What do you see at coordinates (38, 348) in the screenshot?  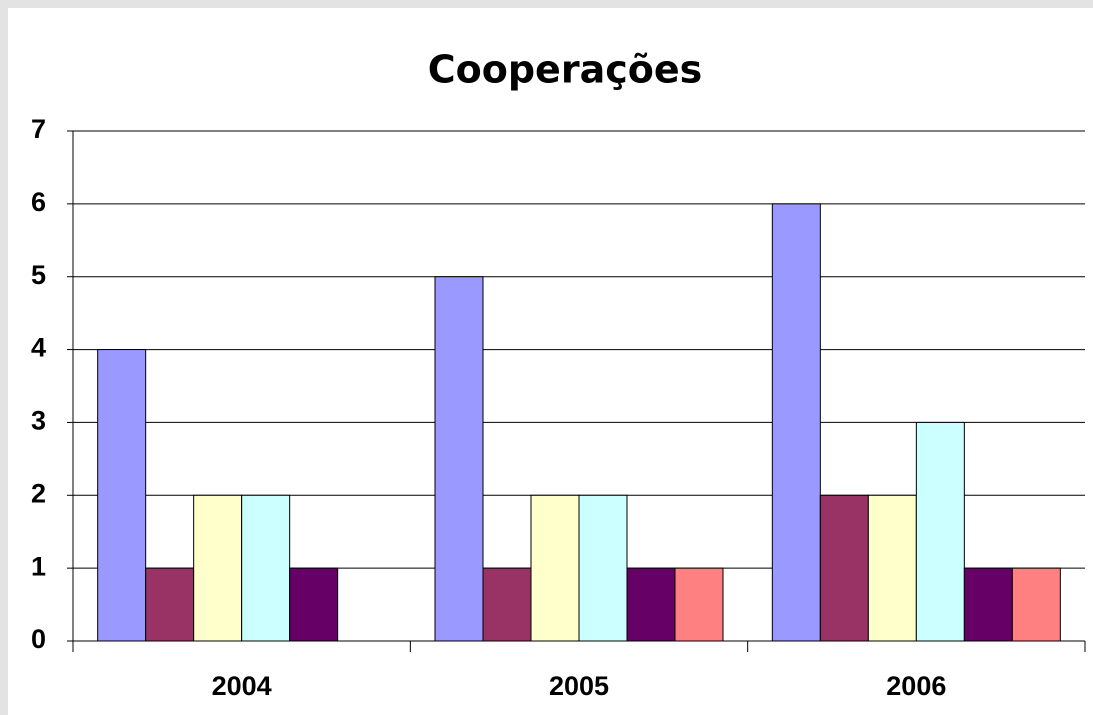 I see `y-tick-label: 4` at bounding box center [38, 348].